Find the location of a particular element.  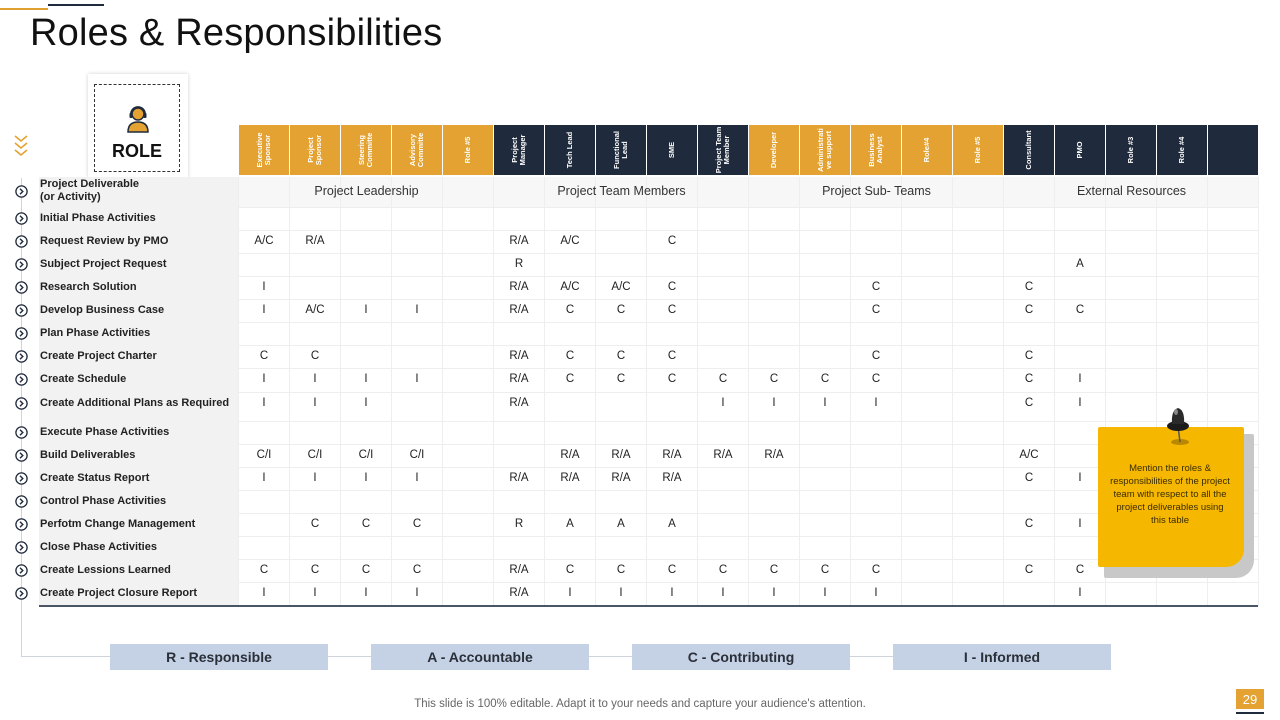

group-label: Project Sub- Teams is located at coordinates (876, 191).